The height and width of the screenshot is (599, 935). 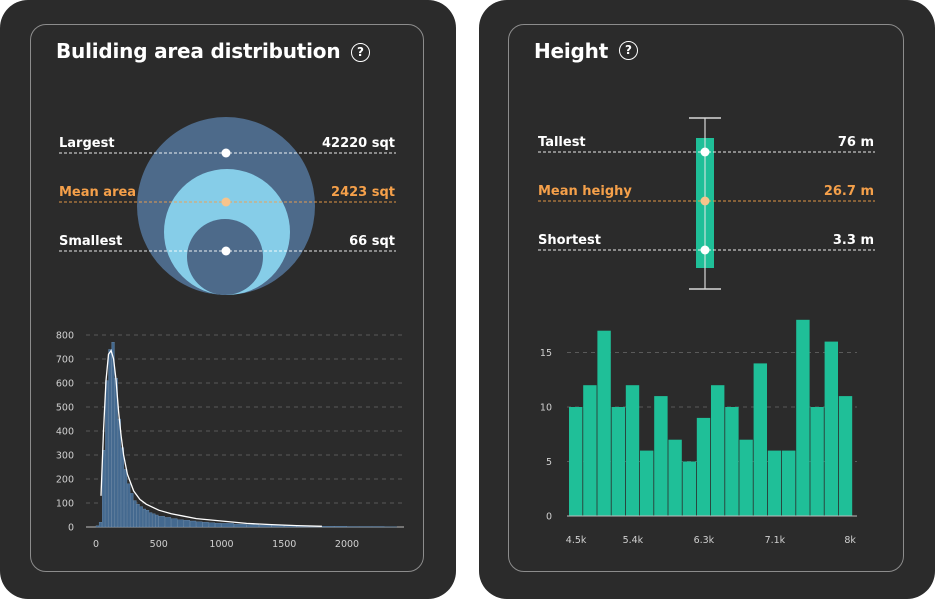 What do you see at coordinates (358, 143) in the screenshot?
I see `stat-value: 42220 sqt` at bounding box center [358, 143].